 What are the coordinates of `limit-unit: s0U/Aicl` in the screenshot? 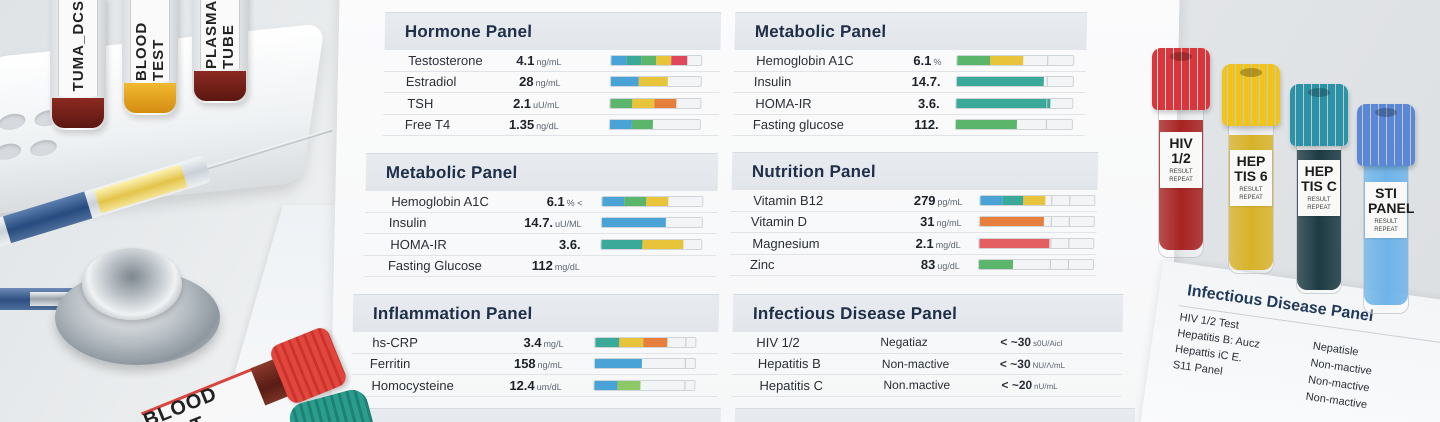 It's located at (1047, 344).